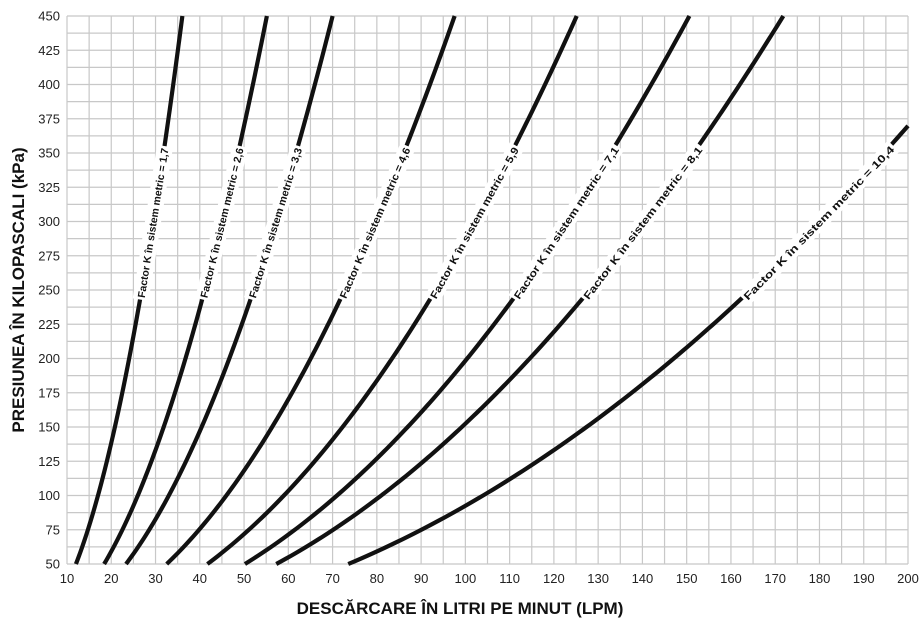 The width and height of the screenshot is (924, 621). I want to click on y-tick-label: 325, so click(49, 187).